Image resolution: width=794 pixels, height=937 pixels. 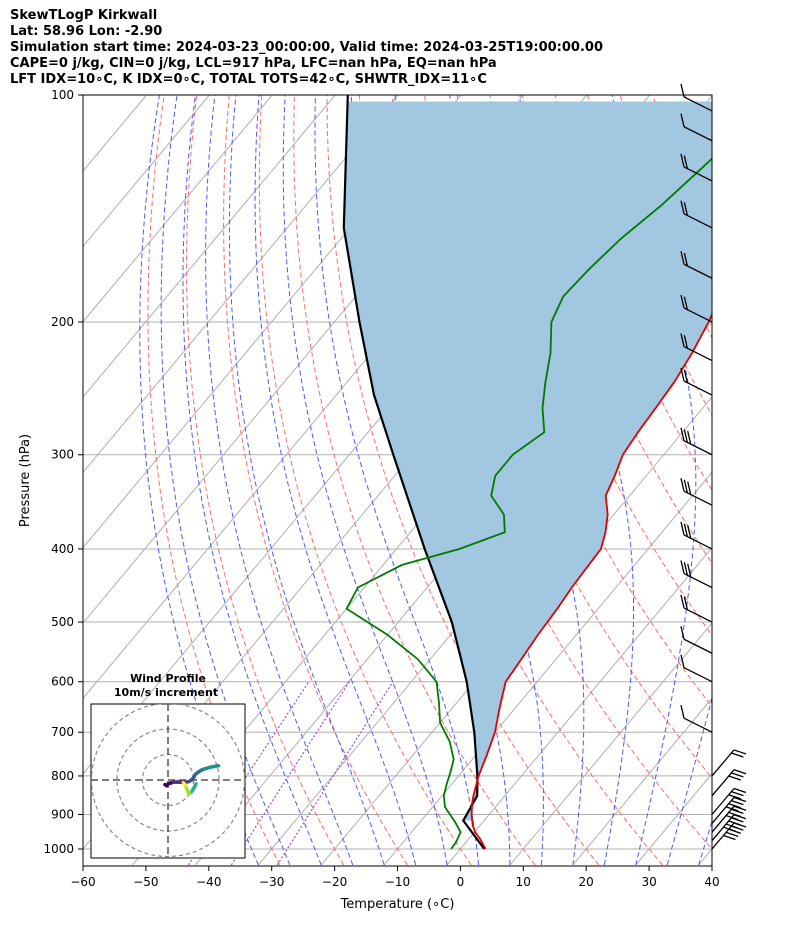 I want to click on x-tick-label: −40, so click(x=208, y=882).